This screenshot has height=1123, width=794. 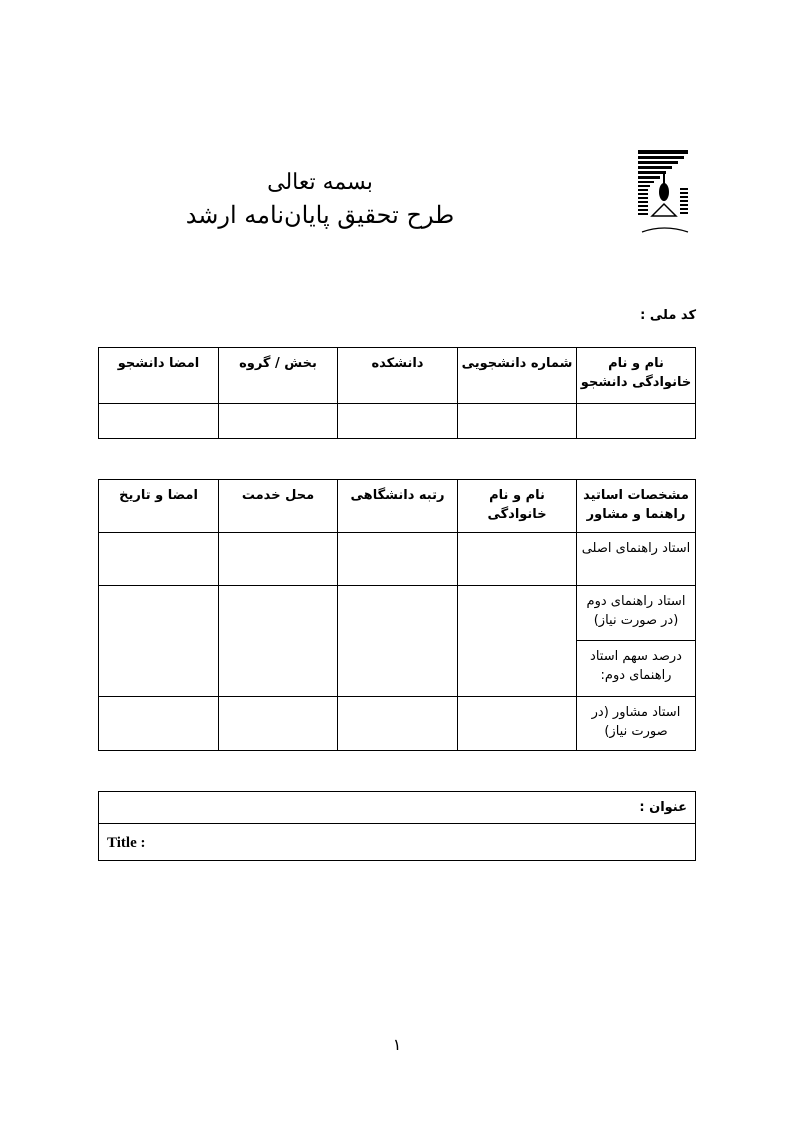 What do you see at coordinates (158, 723) in the screenshot?
I see `consultant-signature-field` at bounding box center [158, 723].